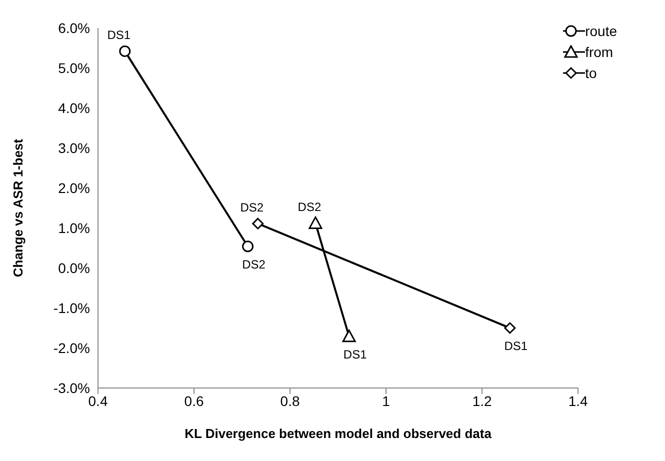 The height and width of the screenshot is (461, 665). Describe the element at coordinates (74, 148) in the screenshot. I see `y-tick-label: 3.0%` at that location.